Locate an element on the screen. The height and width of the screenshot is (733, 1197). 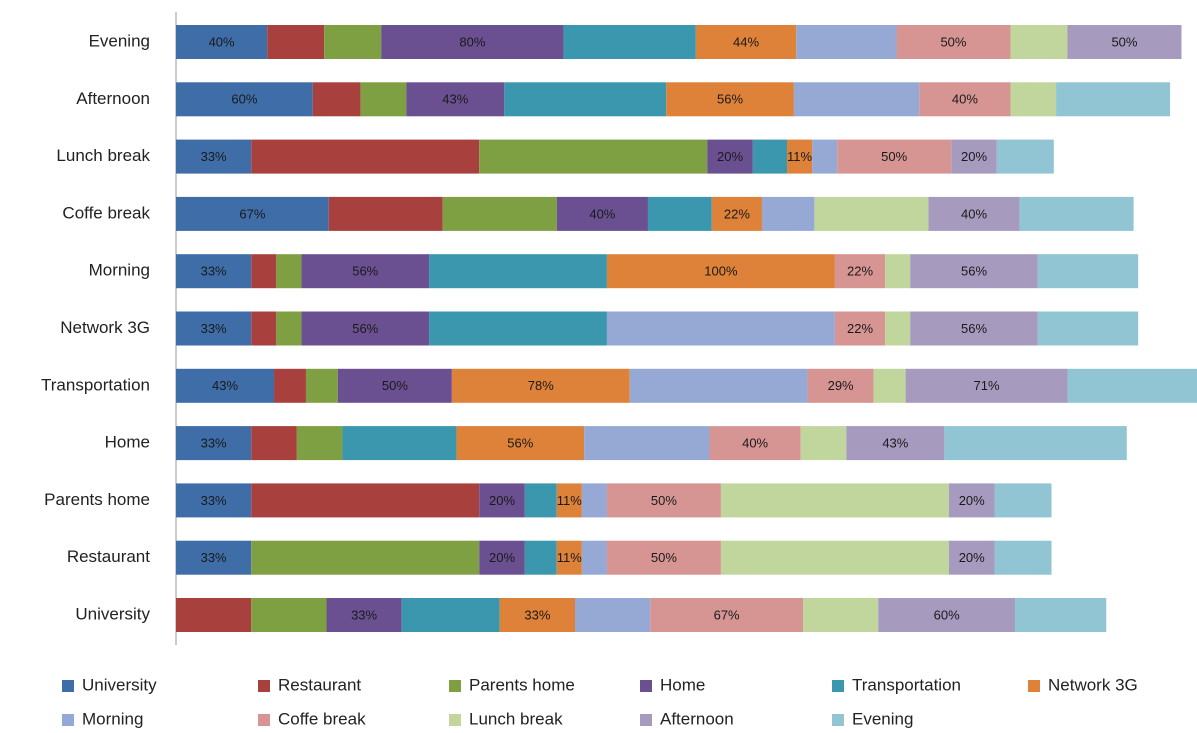
legend-label: Evening is located at coordinates (882, 718).